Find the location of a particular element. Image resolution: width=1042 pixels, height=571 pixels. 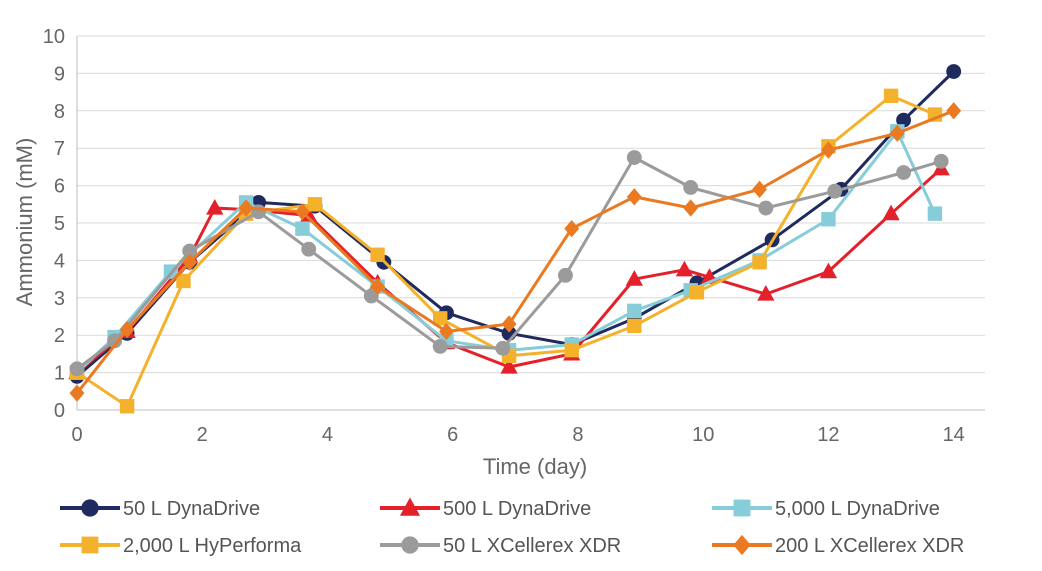

y-tick-label: 4 is located at coordinates (59, 261).